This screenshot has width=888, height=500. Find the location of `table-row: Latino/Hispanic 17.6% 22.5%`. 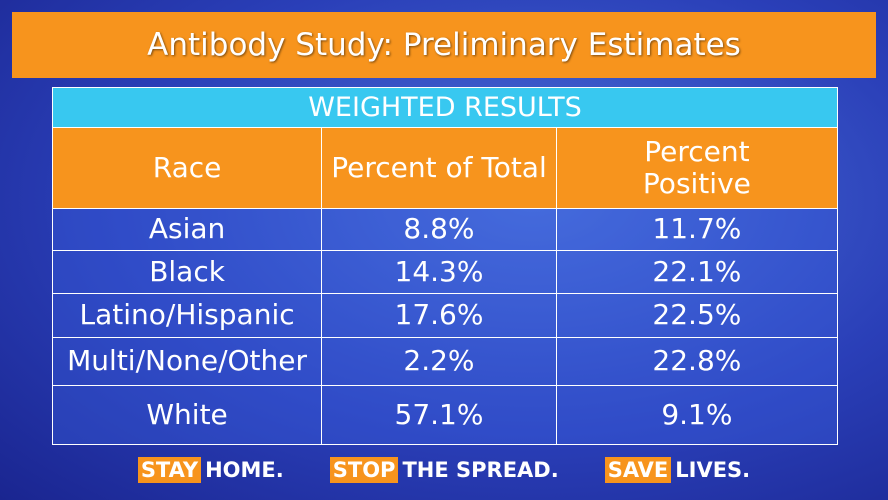

table-row: Latino/Hispanic 17.6% 22.5% is located at coordinates (445, 315).